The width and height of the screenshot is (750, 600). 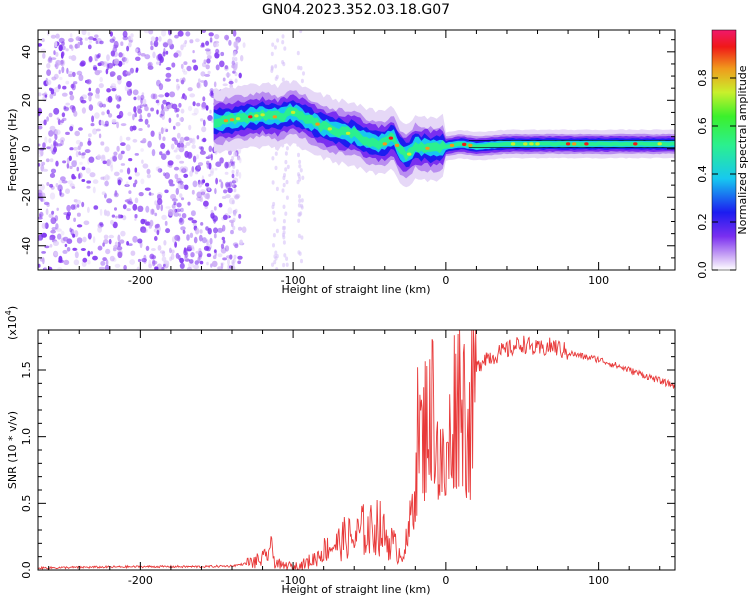 What do you see at coordinates (26, 100) in the screenshot?
I see `y-tick-label: 20` at bounding box center [26, 100].